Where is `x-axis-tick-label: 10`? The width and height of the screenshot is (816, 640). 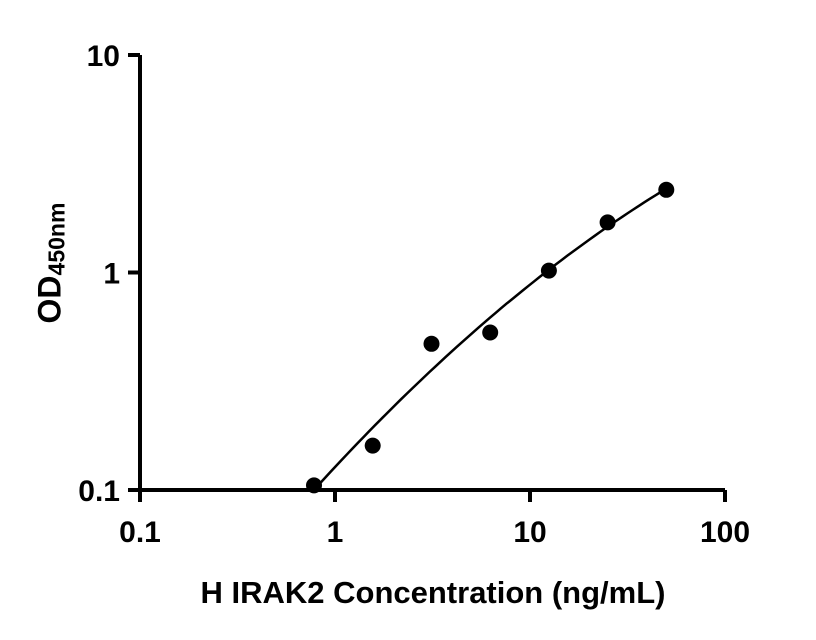 x-axis-tick-label: 10 is located at coordinates (529, 532).